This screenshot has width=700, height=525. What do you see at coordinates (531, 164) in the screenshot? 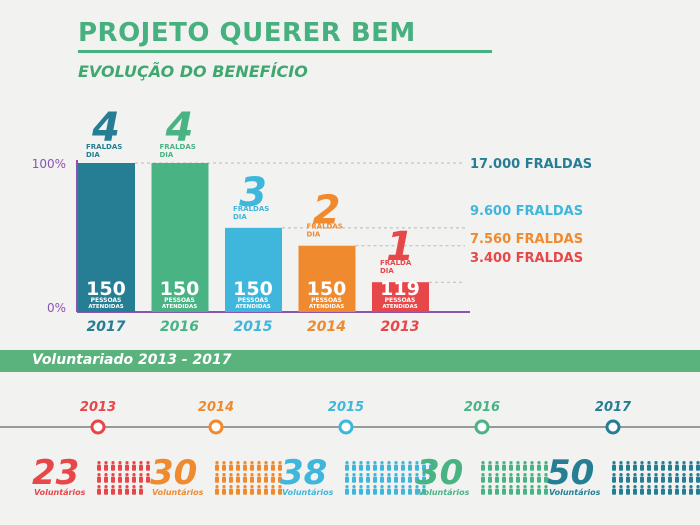
I see `legend-label: 17.000 FRALDAS` at bounding box center [531, 164].